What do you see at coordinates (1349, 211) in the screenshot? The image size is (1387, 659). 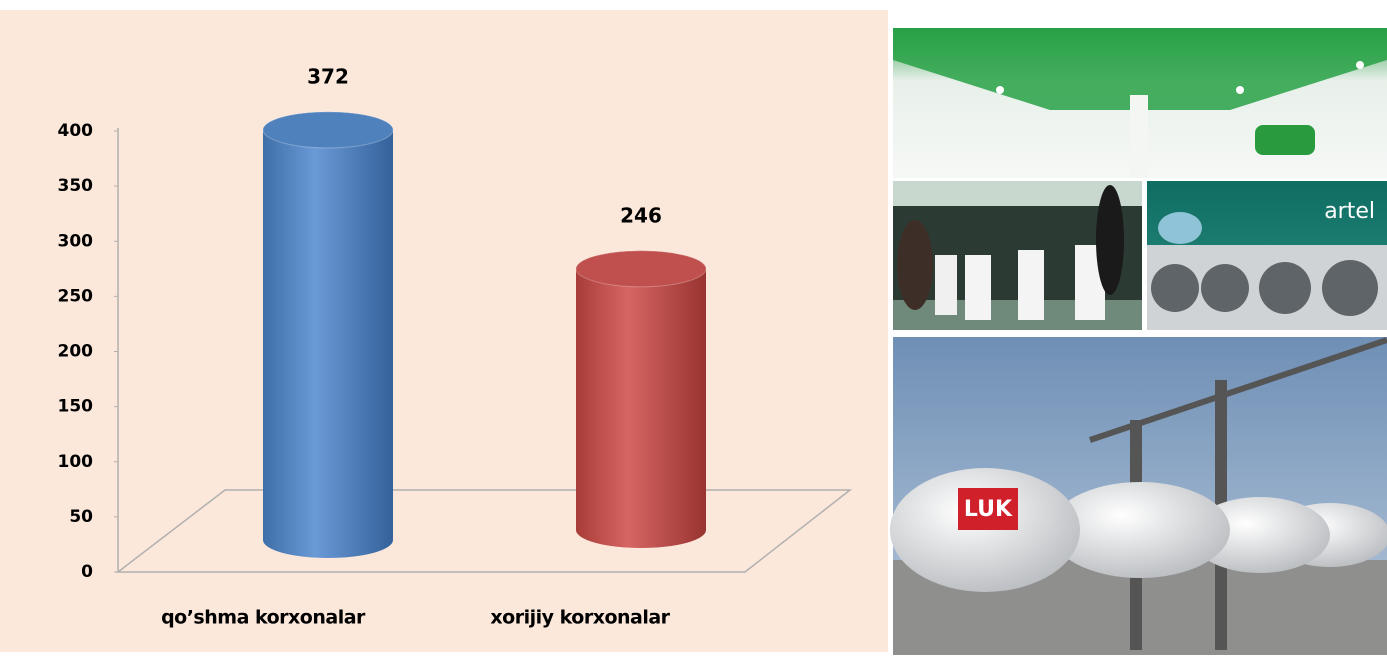 I see `image-logo: artel` at bounding box center [1349, 211].